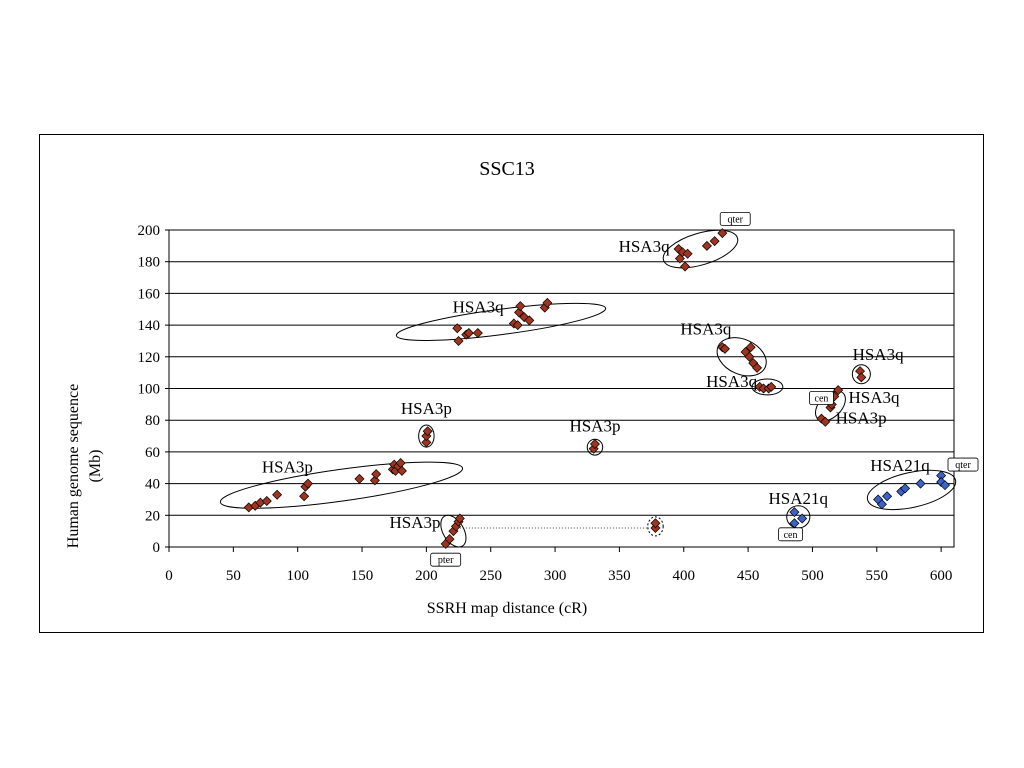  What do you see at coordinates (812, 576) in the screenshot?
I see `x-tick-label: 500` at bounding box center [812, 576].